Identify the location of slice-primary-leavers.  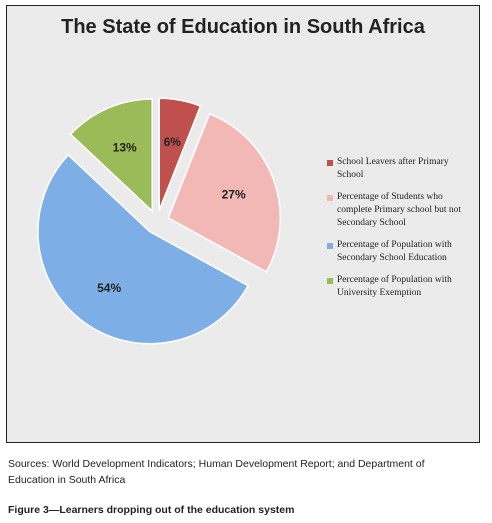
(180, 154).